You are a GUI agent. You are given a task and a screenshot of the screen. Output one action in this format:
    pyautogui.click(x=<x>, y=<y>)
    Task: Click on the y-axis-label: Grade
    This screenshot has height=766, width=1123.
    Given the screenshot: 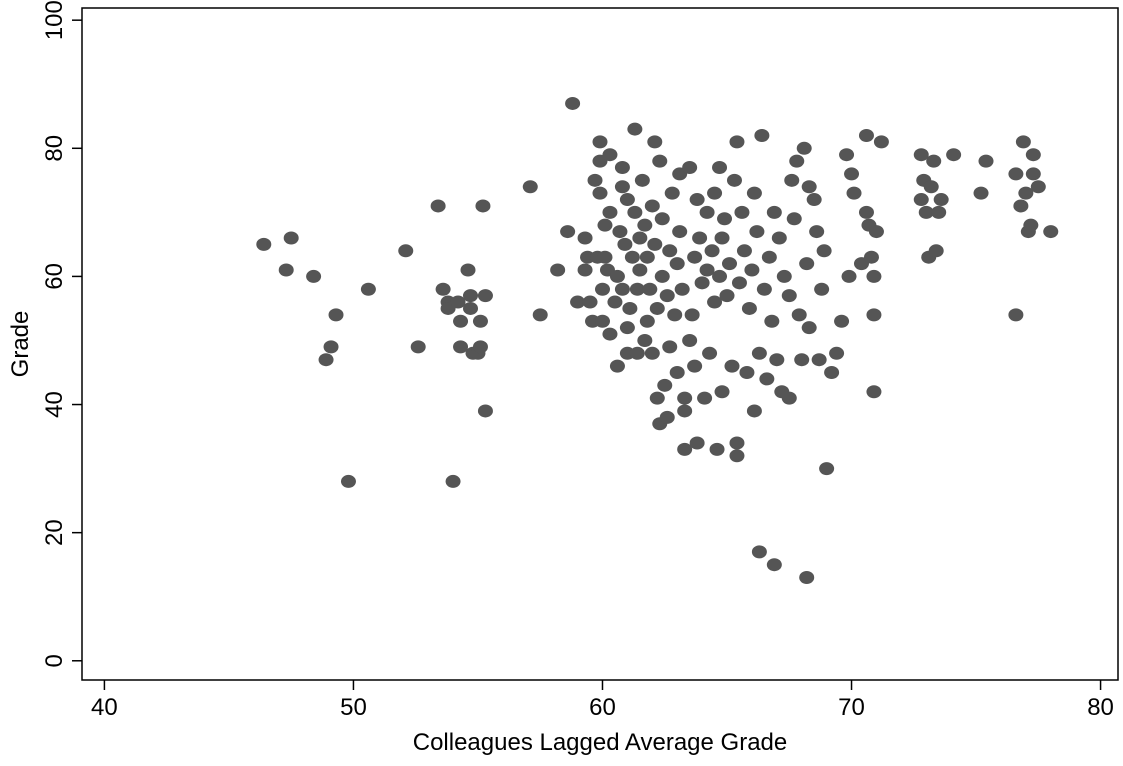 What is the action you would take?
    pyautogui.click(x=20, y=344)
    